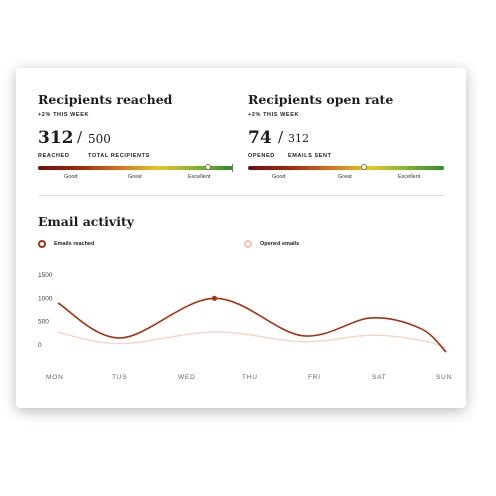 The height and width of the screenshot is (496, 496). What do you see at coordinates (252, 325) in the screenshot?
I see `series-line-emails-reached` at bounding box center [252, 325].